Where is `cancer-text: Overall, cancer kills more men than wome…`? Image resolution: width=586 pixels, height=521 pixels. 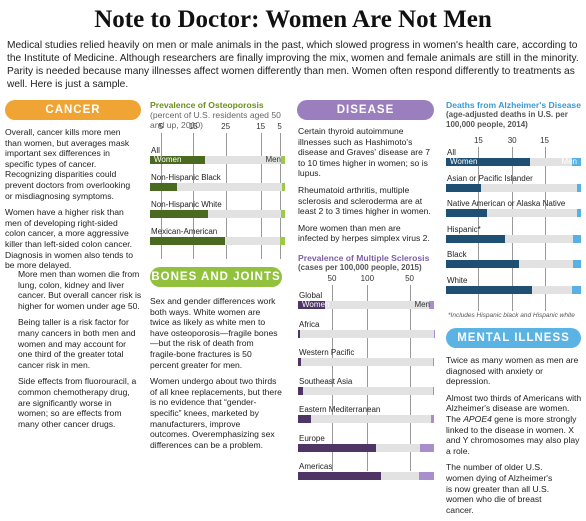 cancer-text: Overall, cancer kills more men than wome… is located at coordinates (72, 202).